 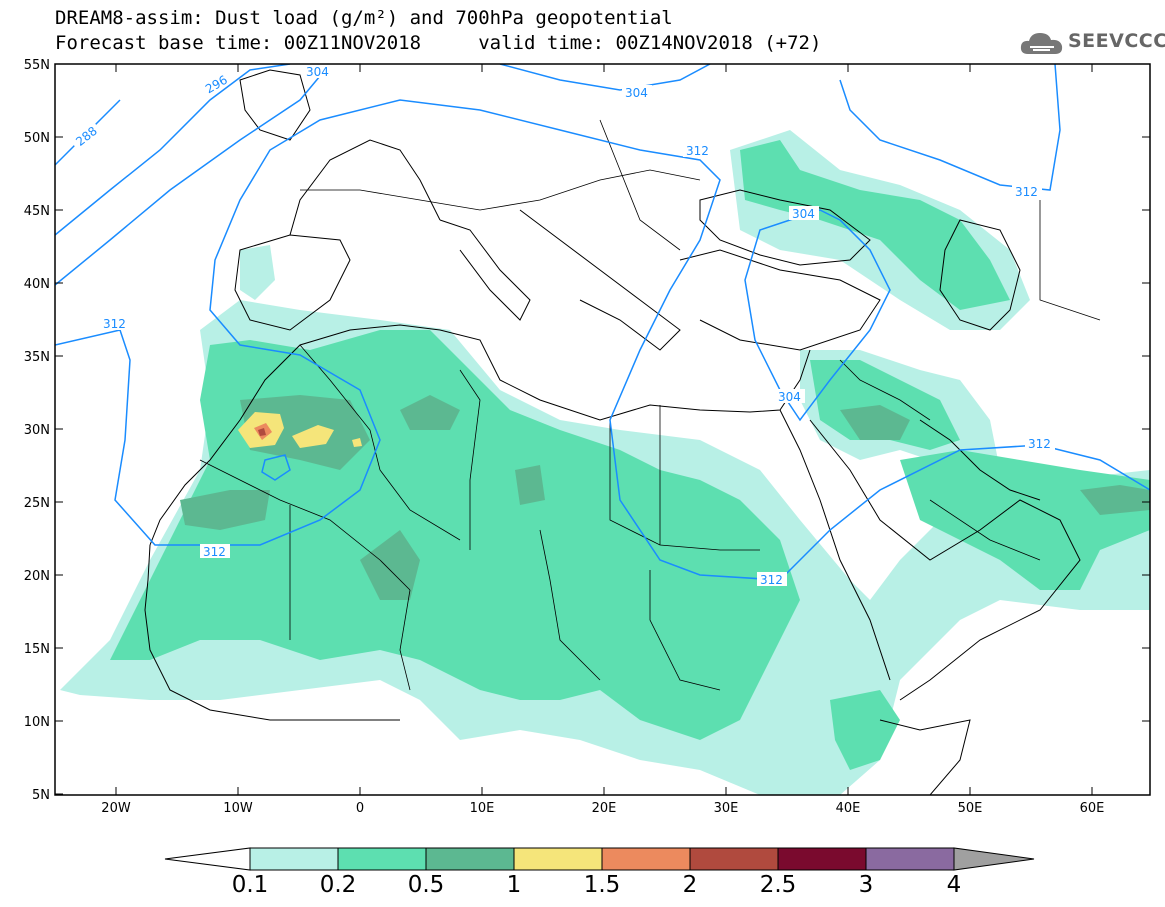 I want to click on color-legend: 0.1 0.2 0.5 1 1.5 2 2.5 3 4, so click(x=605, y=872).